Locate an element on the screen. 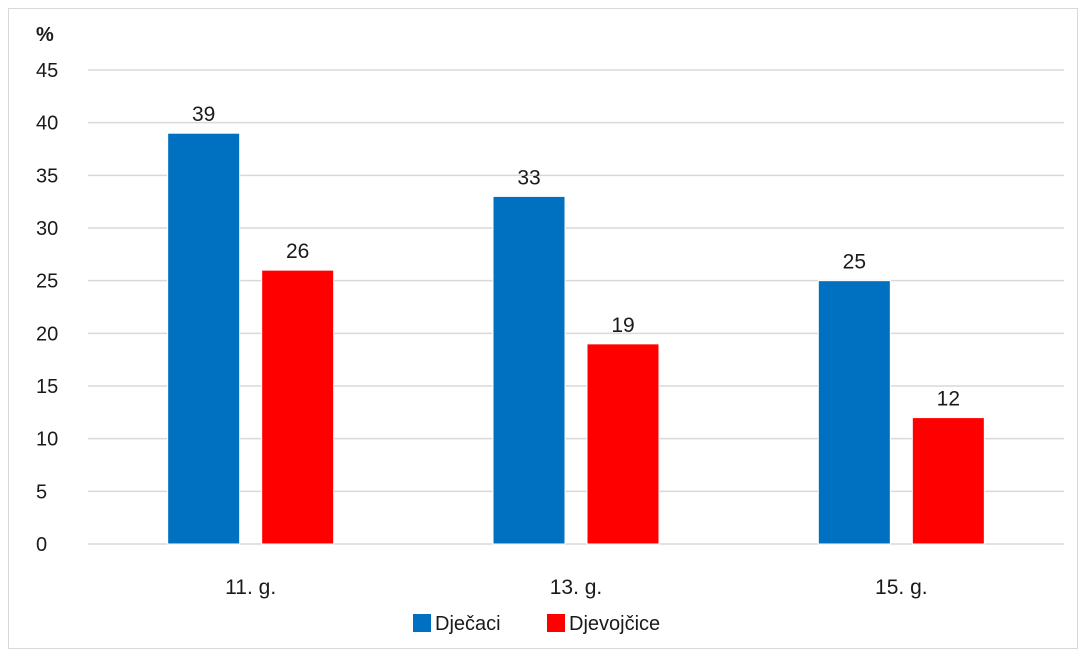 This screenshot has height=657, width=1086. y-tick-label: 15 is located at coordinates (47, 387).